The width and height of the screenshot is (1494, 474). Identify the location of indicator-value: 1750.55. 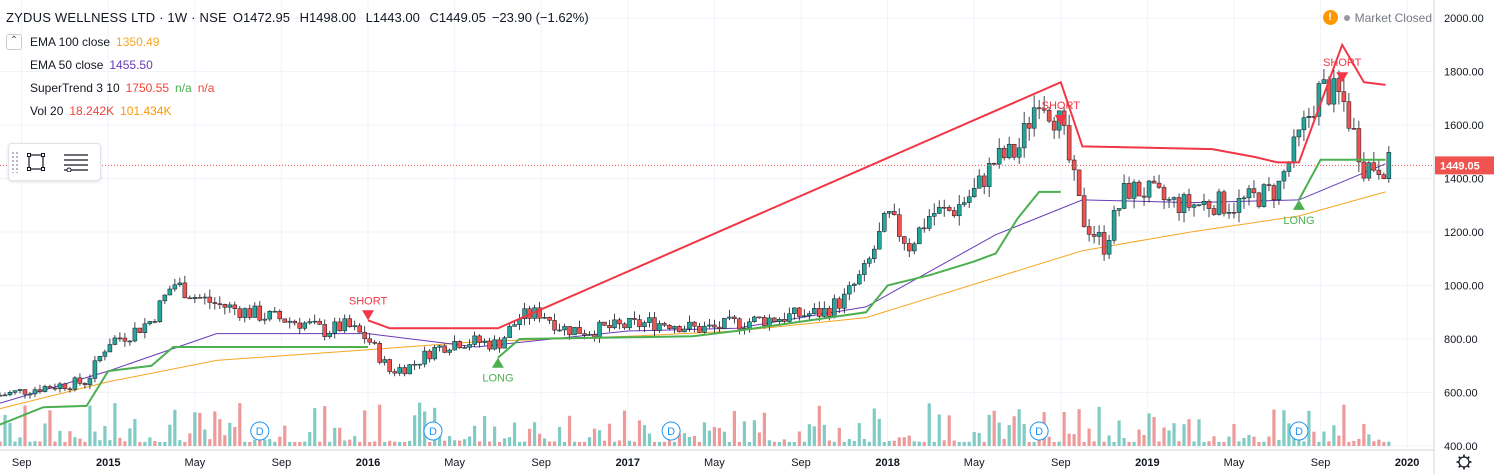
(147, 87).